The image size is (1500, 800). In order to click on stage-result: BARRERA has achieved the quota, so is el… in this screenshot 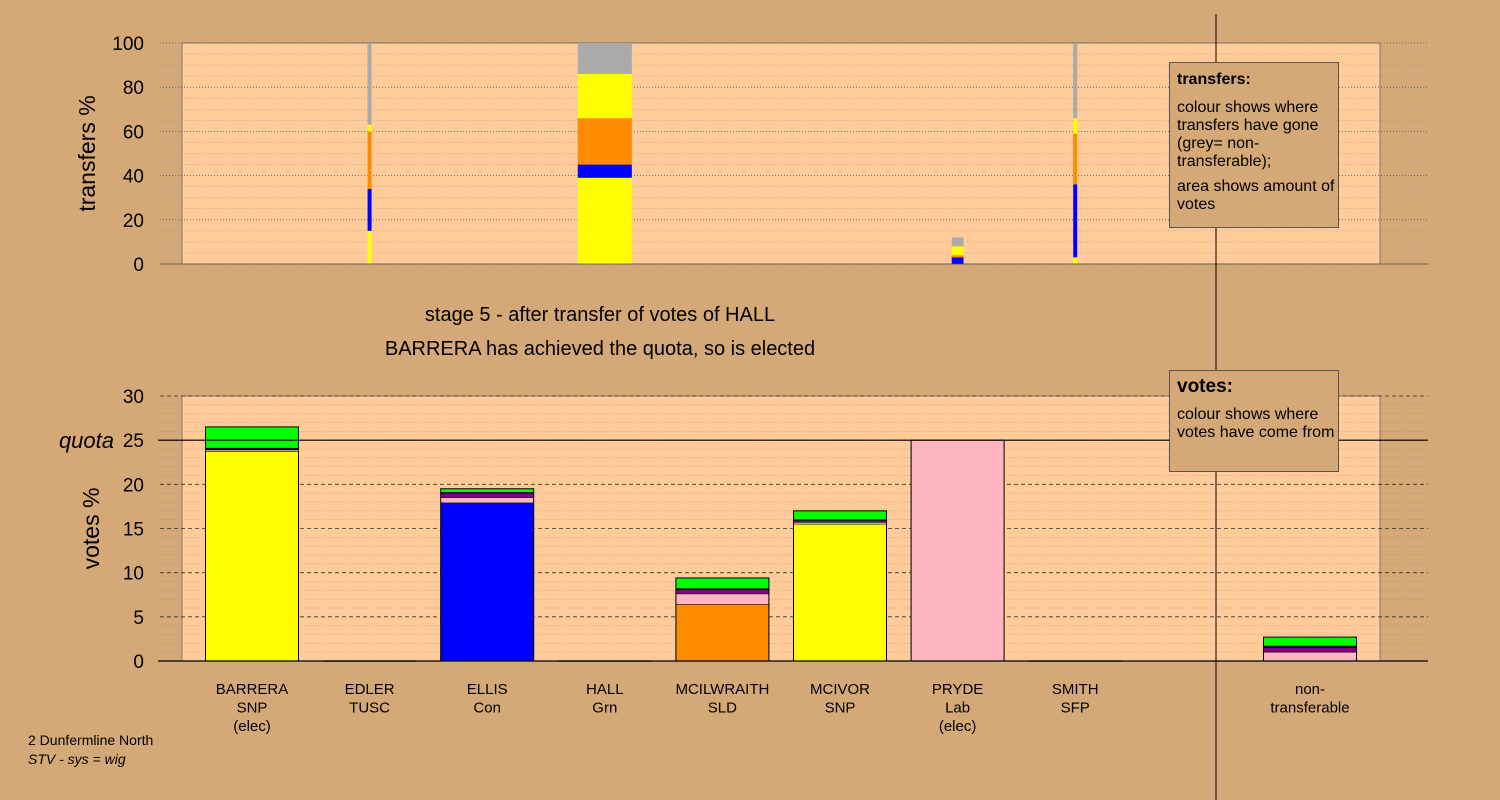, I will do `click(600, 349)`.